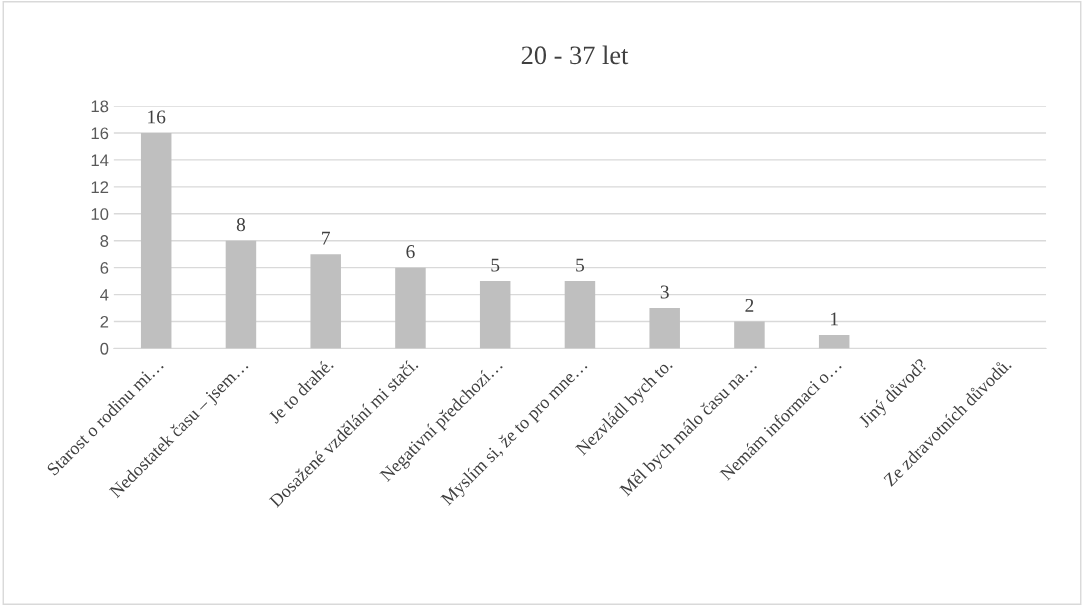 This screenshot has width=1084, height=606. What do you see at coordinates (100, 214) in the screenshot?
I see `y-tick-label: 10` at bounding box center [100, 214].